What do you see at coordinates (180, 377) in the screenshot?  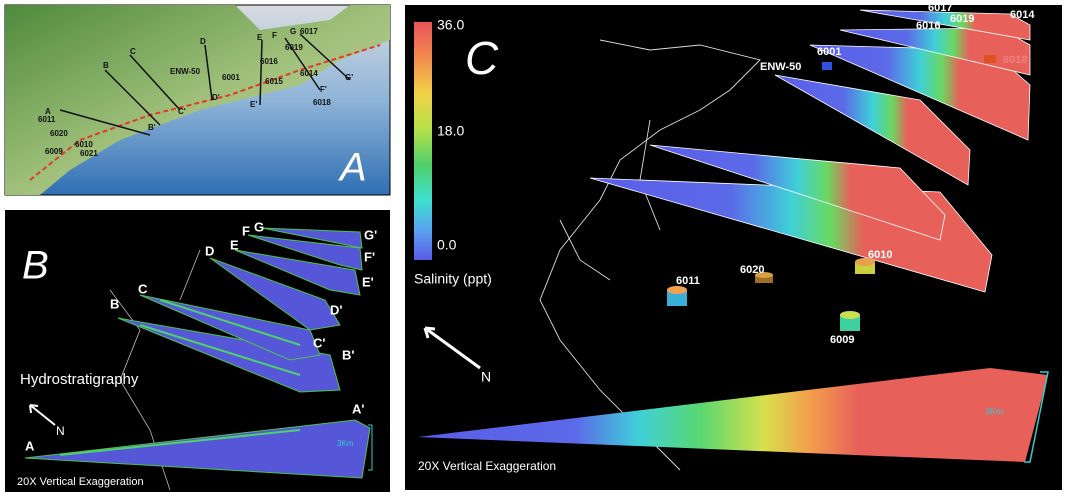 I see `streaks` at bounding box center [180, 377].